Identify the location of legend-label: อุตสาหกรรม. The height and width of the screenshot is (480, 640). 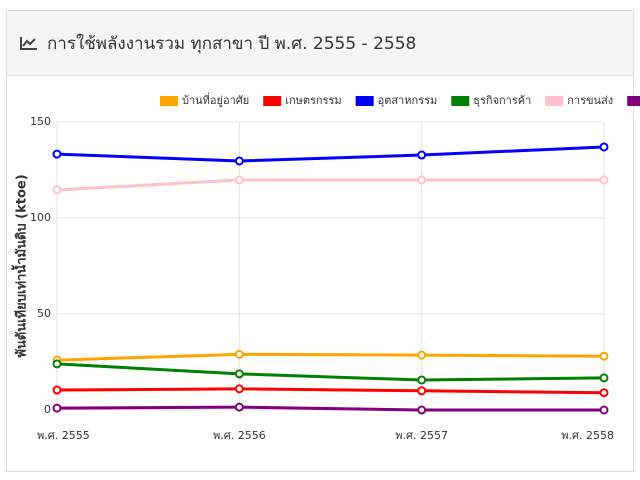
(408, 100).